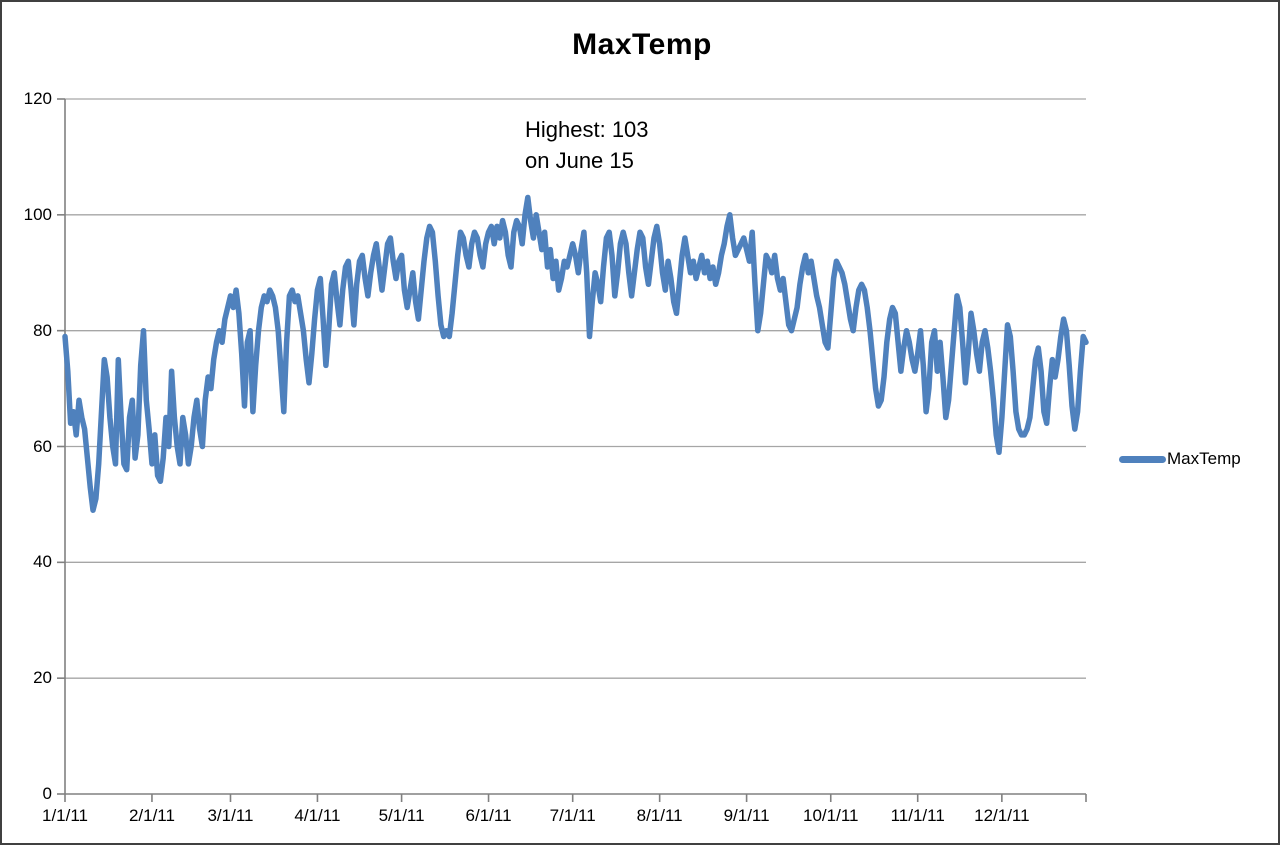 The image size is (1280, 845). I want to click on y-axis-label-40: 40, so click(42, 562).